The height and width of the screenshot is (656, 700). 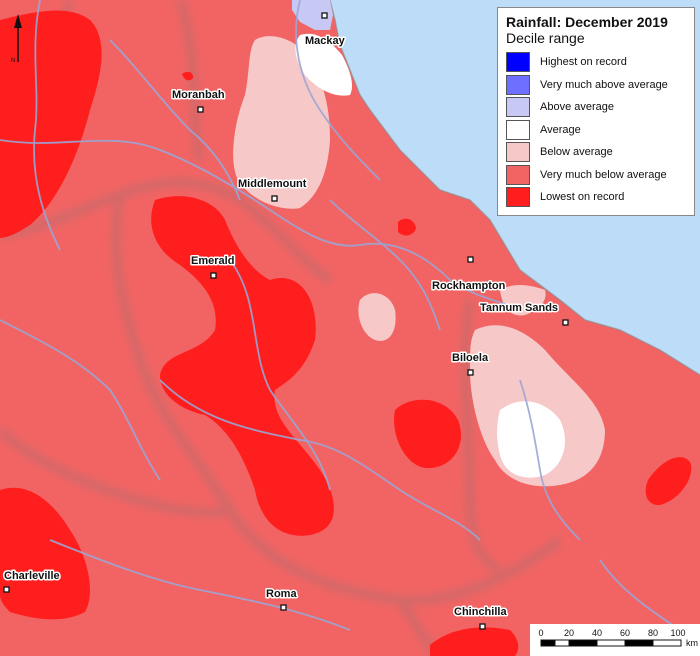 What do you see at coordinates (272, 184) in the screenshot?
I see `town-label-middlemount: Middlemount` at bounding box center [272, 184].